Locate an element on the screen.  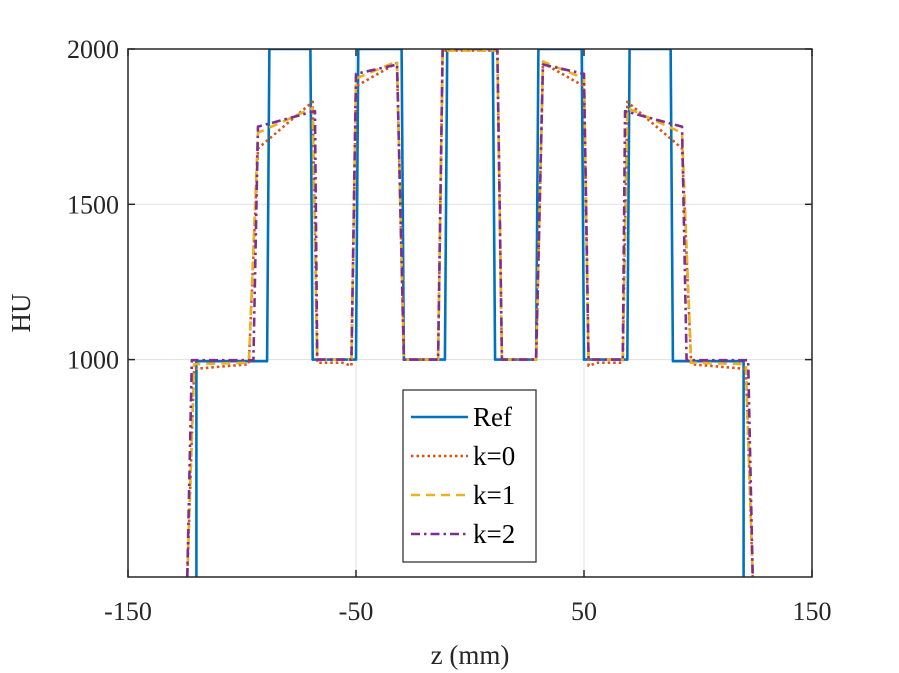
x-tick-label: 150 is located at coordinates (812, 611).